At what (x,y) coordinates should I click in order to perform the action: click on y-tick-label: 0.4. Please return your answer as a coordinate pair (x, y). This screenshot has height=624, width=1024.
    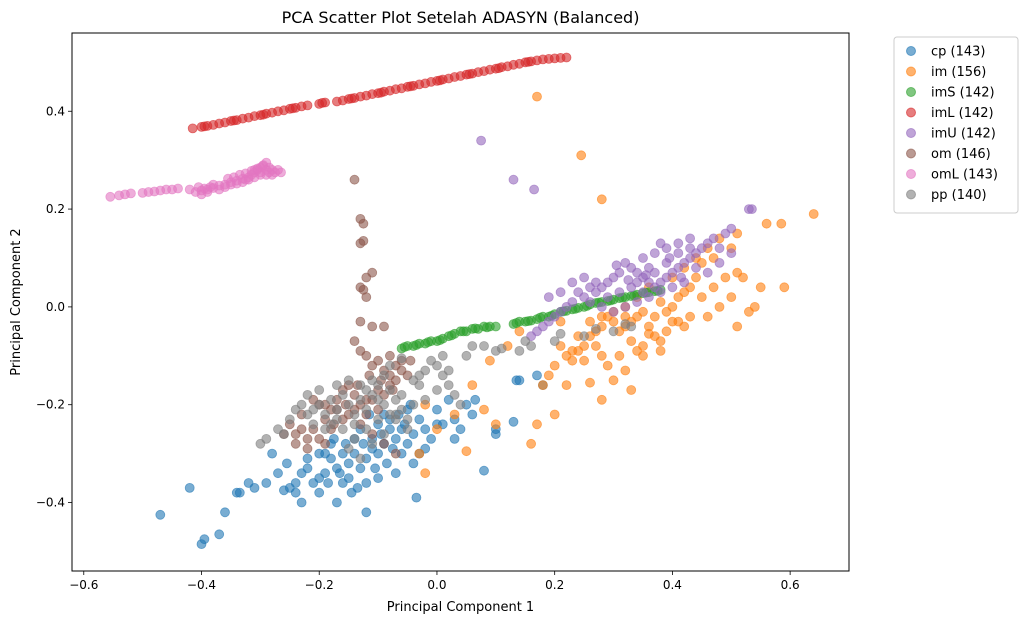
    Looking at the image, I should click on (55, 111).